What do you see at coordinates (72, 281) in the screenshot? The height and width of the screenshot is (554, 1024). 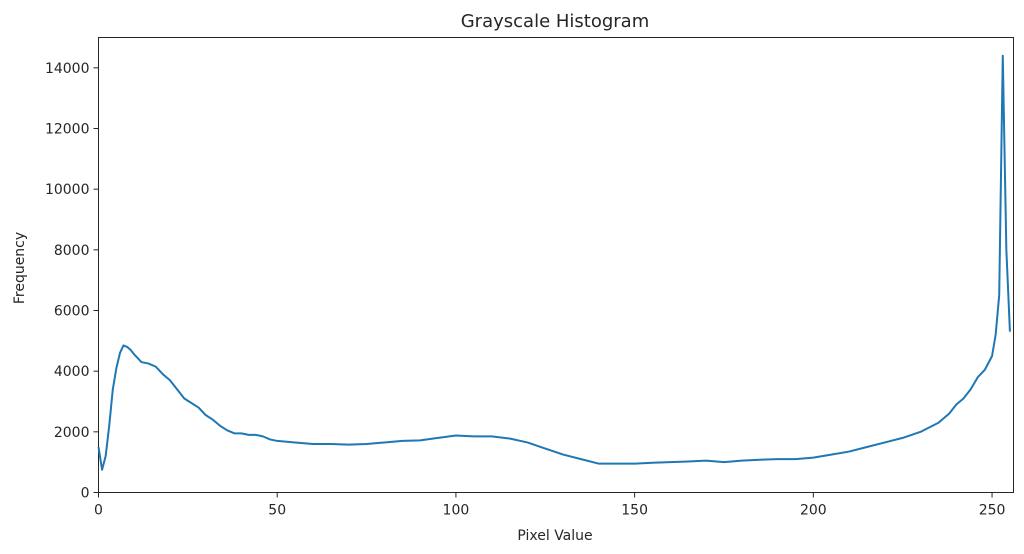 I see `y-axis: 0 2000 4000 6000 8000 10000 12000 14000` at bounding box center [72, 281].